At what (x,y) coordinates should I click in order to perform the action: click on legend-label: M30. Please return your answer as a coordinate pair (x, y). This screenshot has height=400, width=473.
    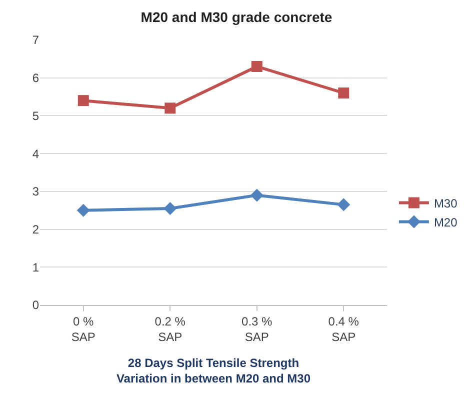
    Looking at the image, I should click on (446, 203).